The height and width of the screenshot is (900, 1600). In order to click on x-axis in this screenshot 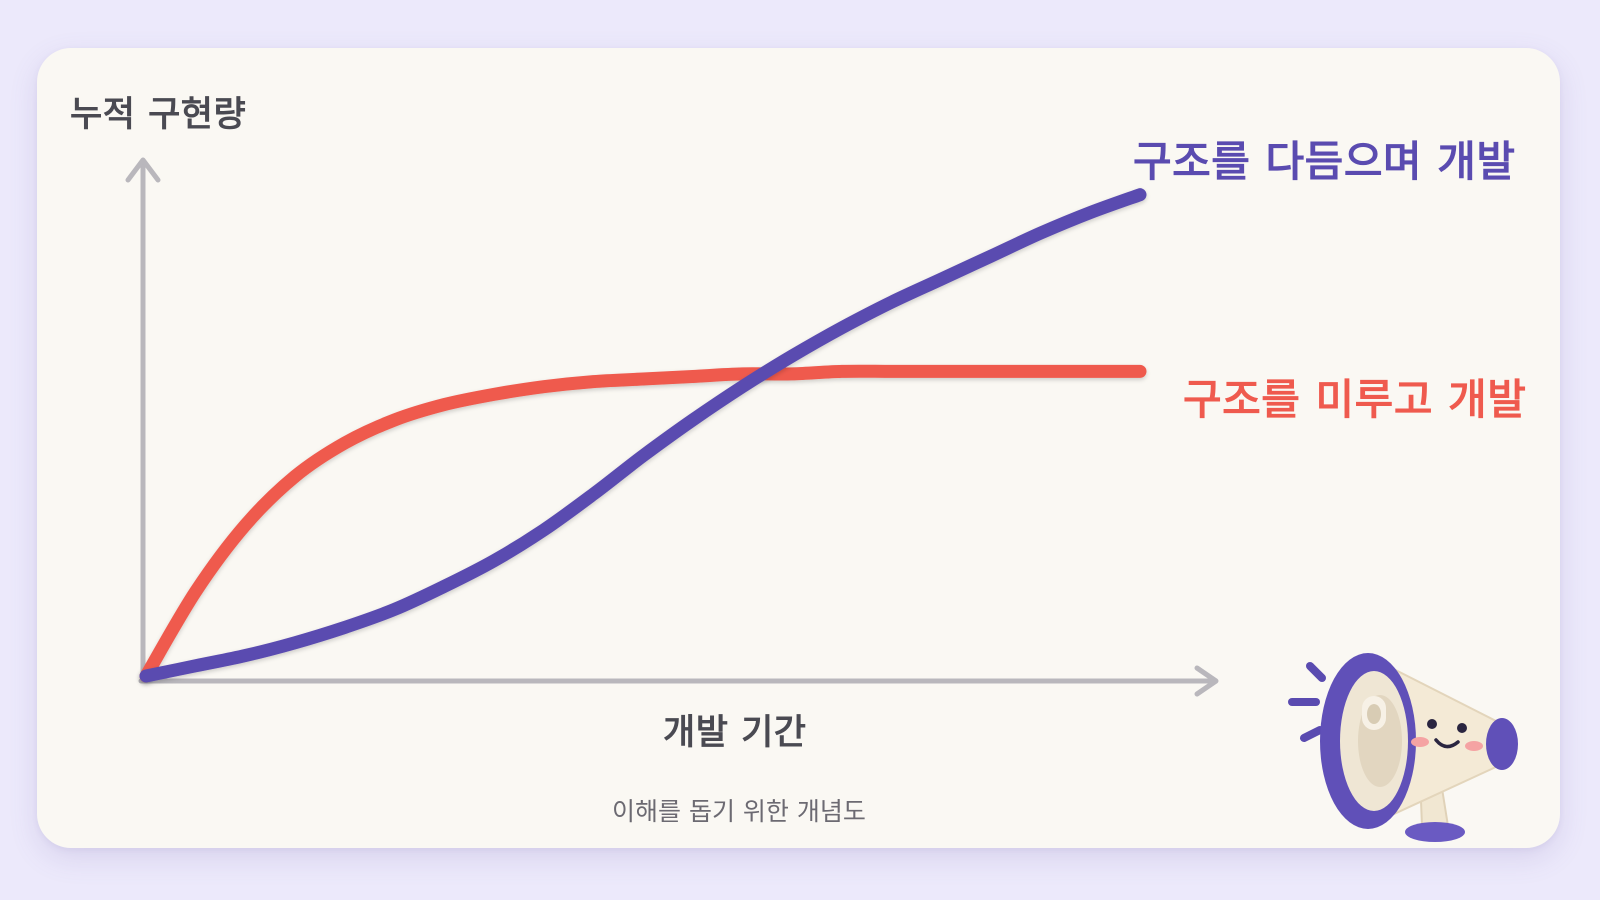, I will do `click(678, 681)`.